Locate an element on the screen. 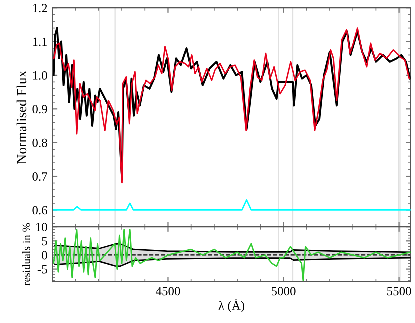  y-tick-label: 0.8 is located at coordinates (40, 143).